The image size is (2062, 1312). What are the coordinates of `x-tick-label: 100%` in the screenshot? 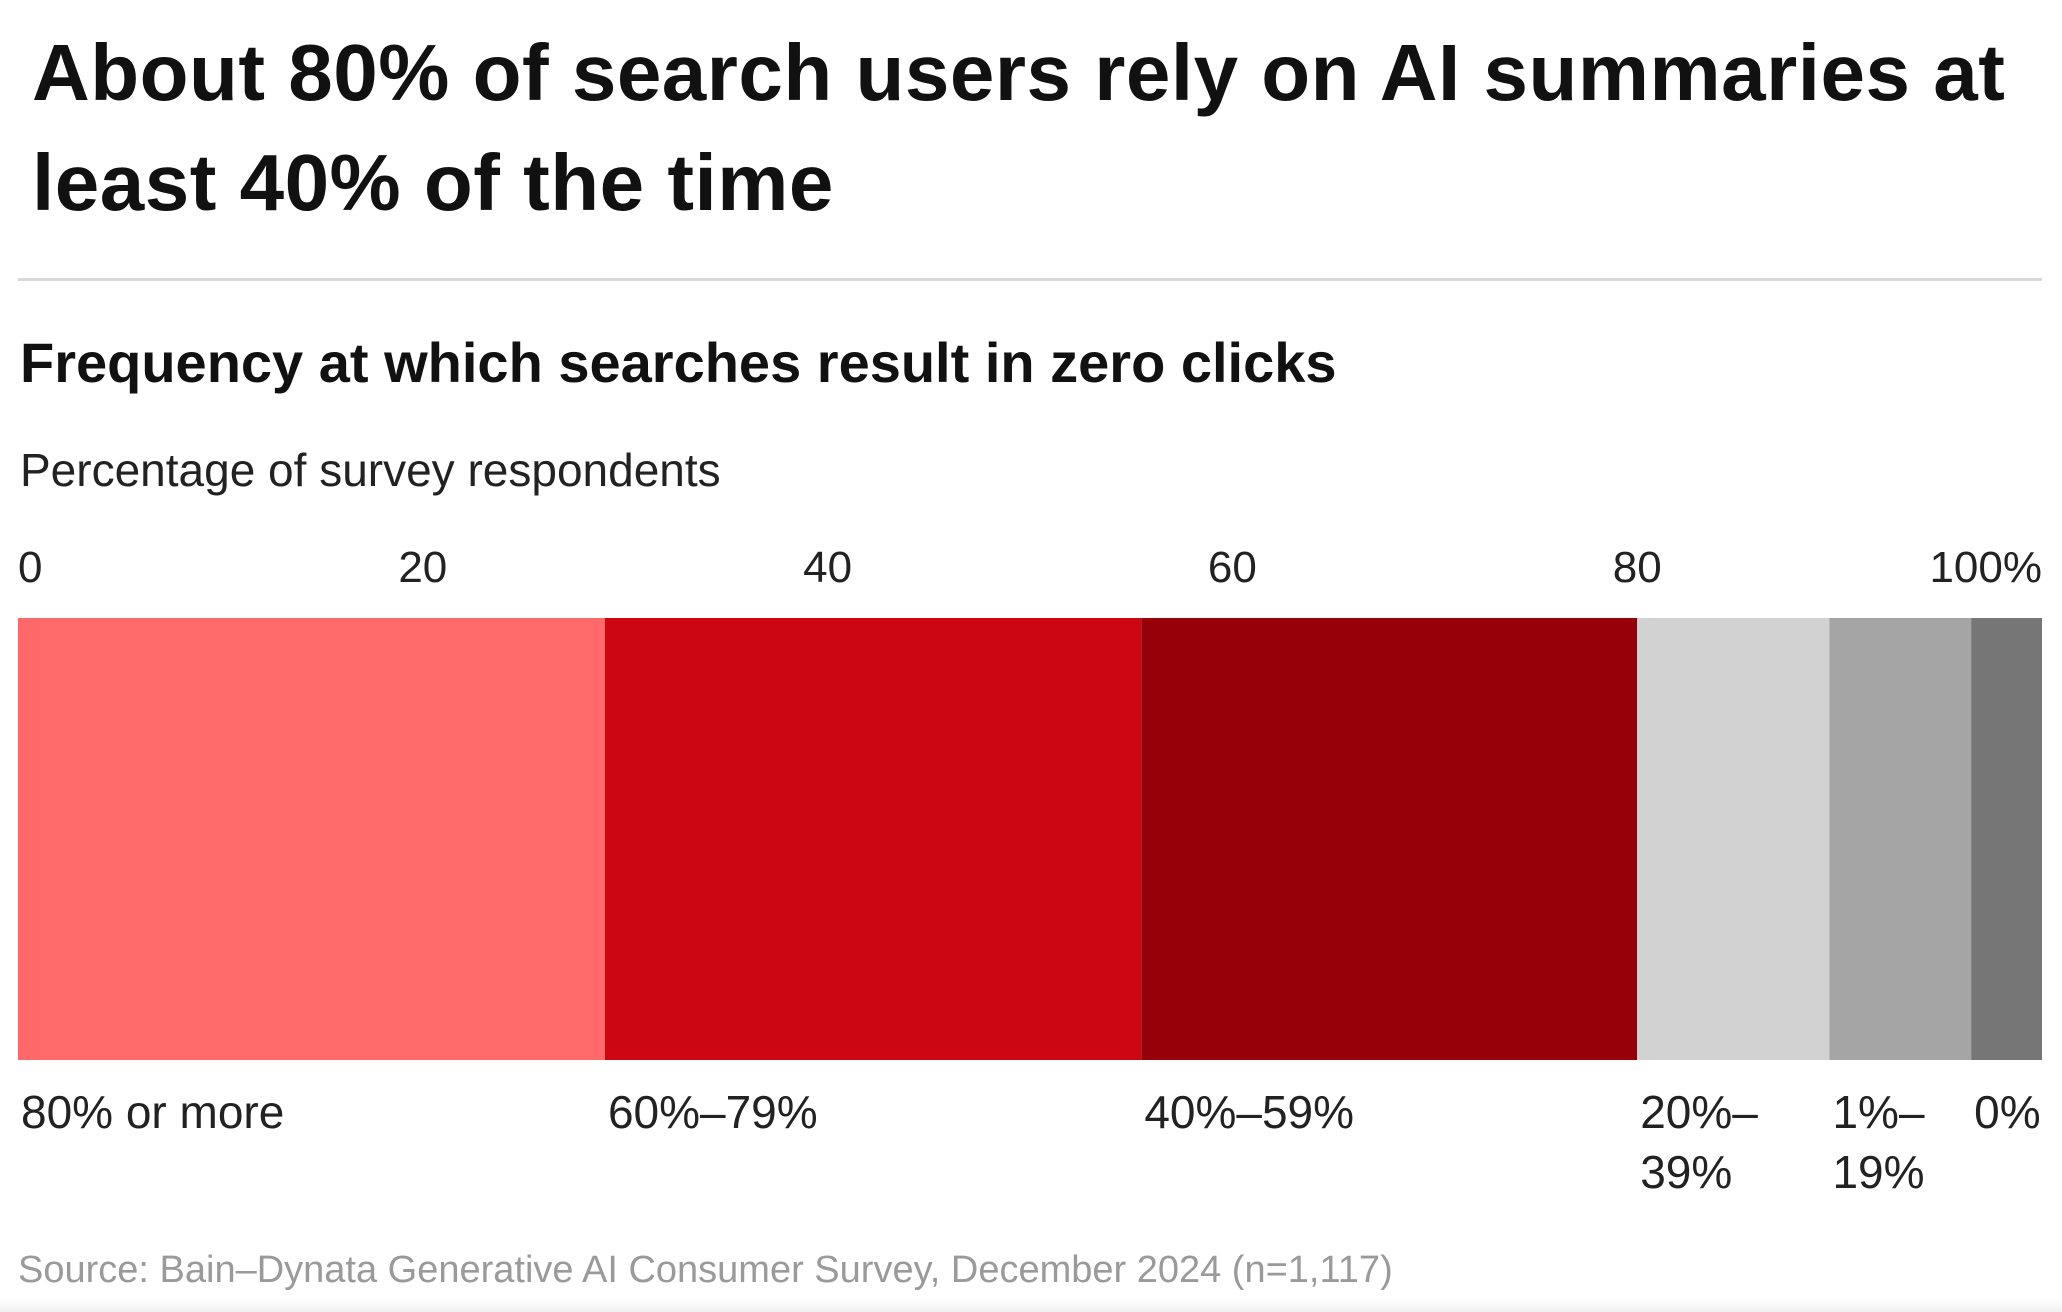 It's located at (1985, 567).